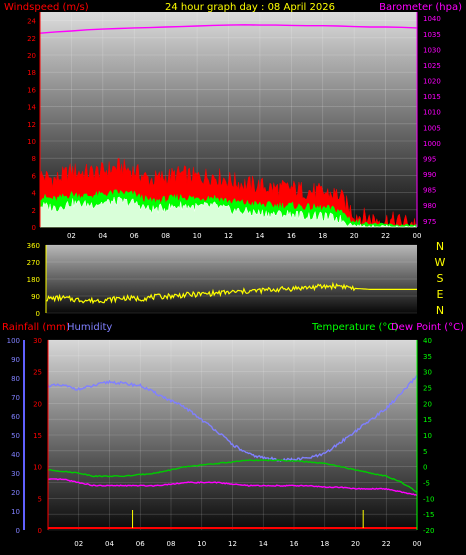 This screenshot has width=466, height=555. Describe the element at coordinates (171, 544) in the screenshot. I see `temperature-x-tick-label: 08` at that location.